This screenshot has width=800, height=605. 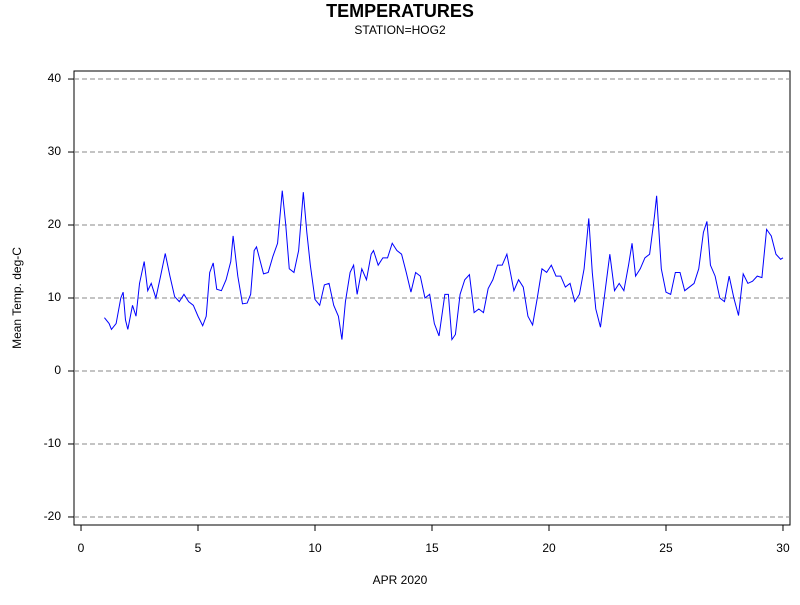 What do you see at coordinates (666, 548) in the screenshot?
I see `x-tick-label: 25` at bounding box center [666, 548].